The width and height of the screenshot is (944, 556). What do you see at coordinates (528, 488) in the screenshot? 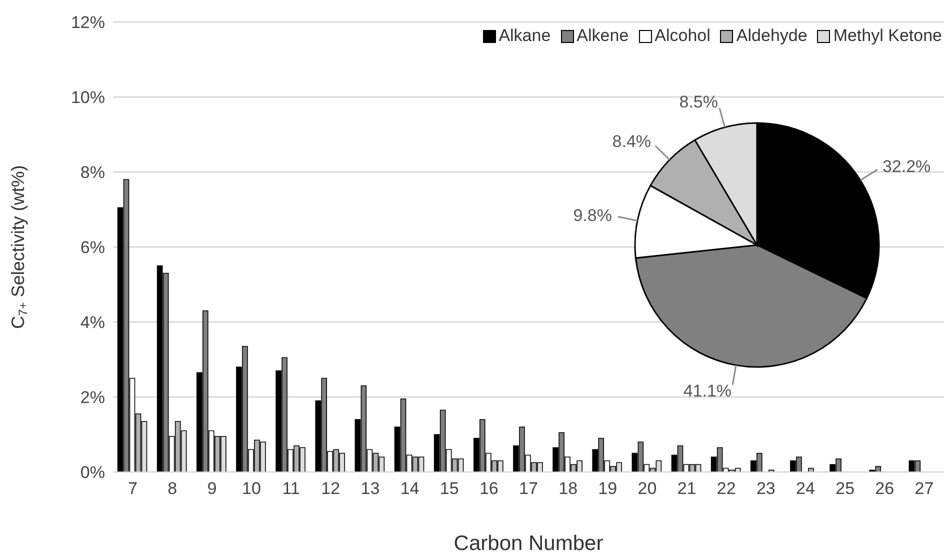
I see `x-tick-label: 17` at bounding box center [528, 488].